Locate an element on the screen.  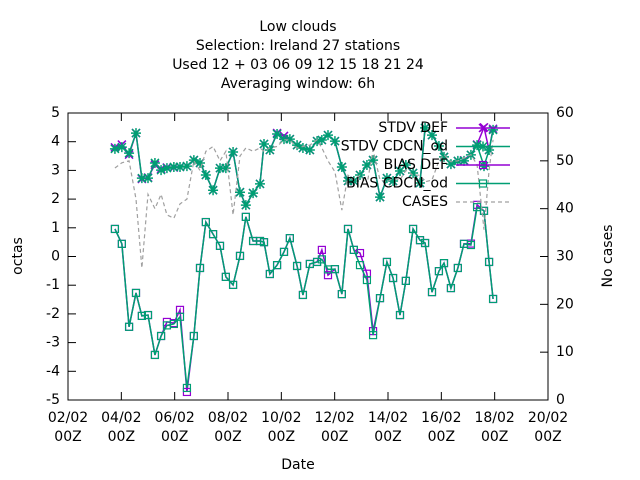
chart-subtitle: Used 12 + 03 06 09 12 15 18 21 24 is located at coordinates (298, 65).